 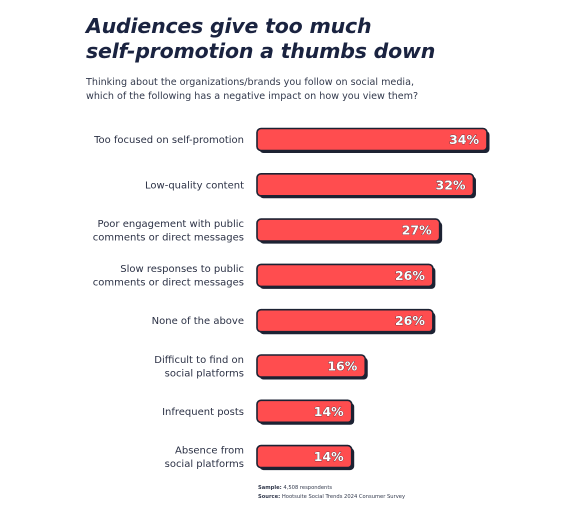 I want to click on category-label: Low-quality content, so click(x=194, y=185).